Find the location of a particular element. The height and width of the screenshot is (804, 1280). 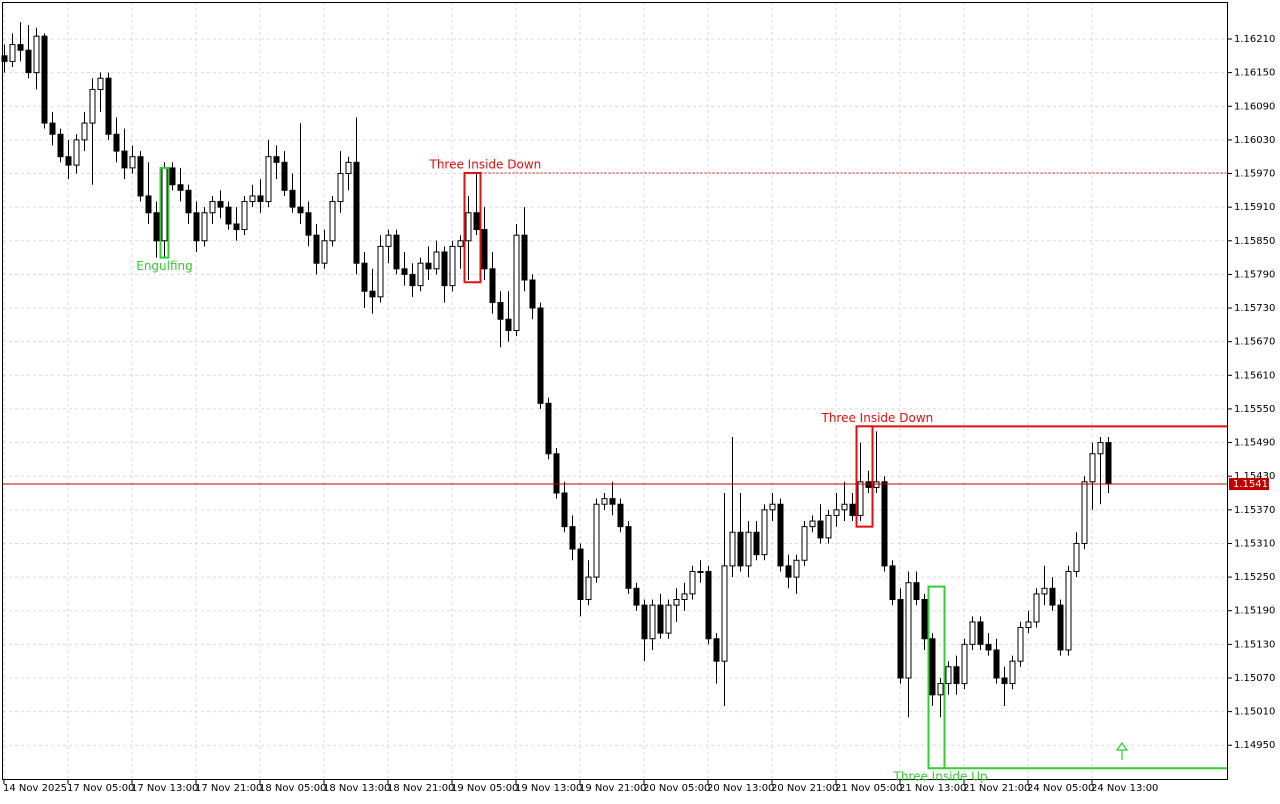

y-tick-label: 1.15190 is located at coordinates (1254, 611).